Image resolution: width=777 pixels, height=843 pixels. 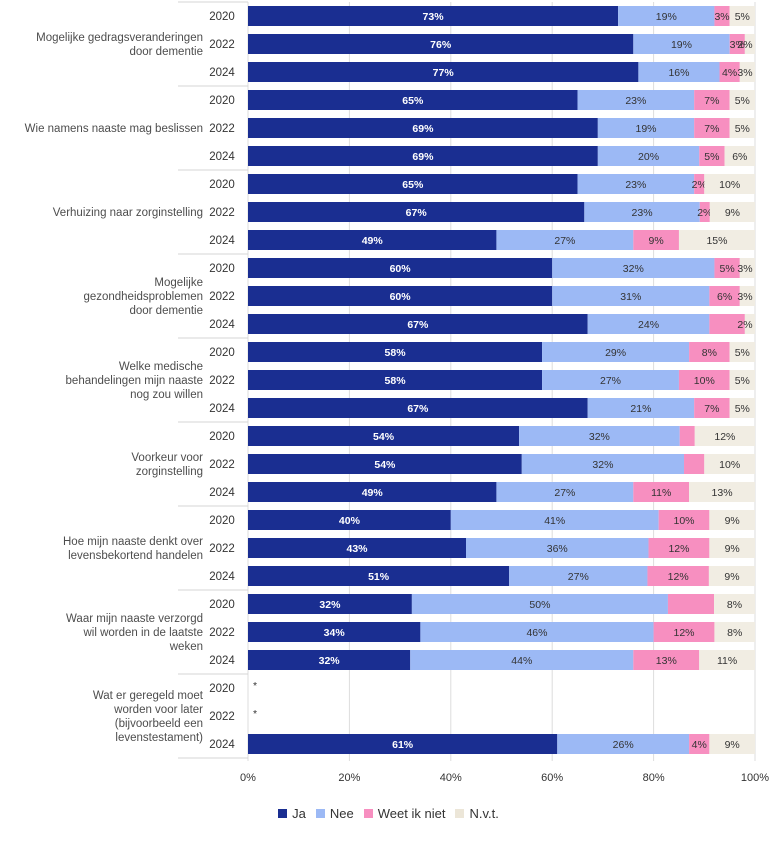 I want to click on legend-swatch, so click(x=283, y=813).